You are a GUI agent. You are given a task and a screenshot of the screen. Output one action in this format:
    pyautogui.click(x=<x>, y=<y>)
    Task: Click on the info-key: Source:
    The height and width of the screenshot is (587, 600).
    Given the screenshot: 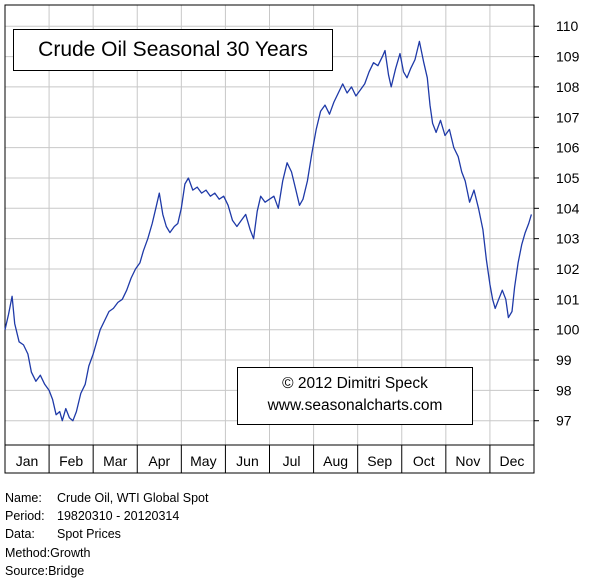 What is the action you would take?
    pyautogui.click(x=27, y=570)
    